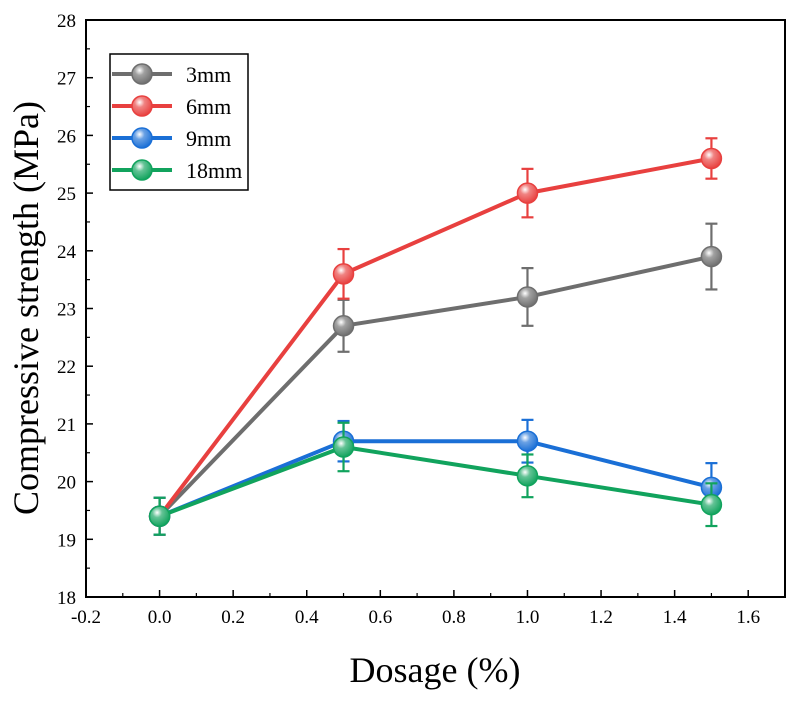 The height and width of the screenshot is (702, 798). What do you see at coordinates (307, 617) in the screenshot?
I see `x-tick-label: 0.4` at bounding box center [307, 617].